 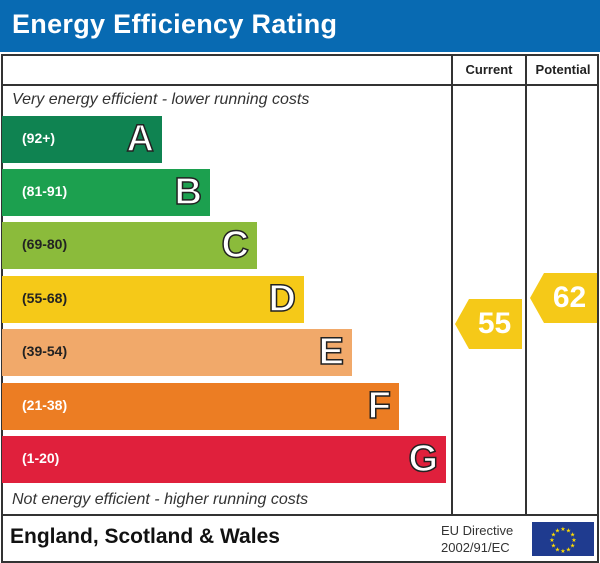 I want to click on band-letter: G, so click(x=423, y=459).